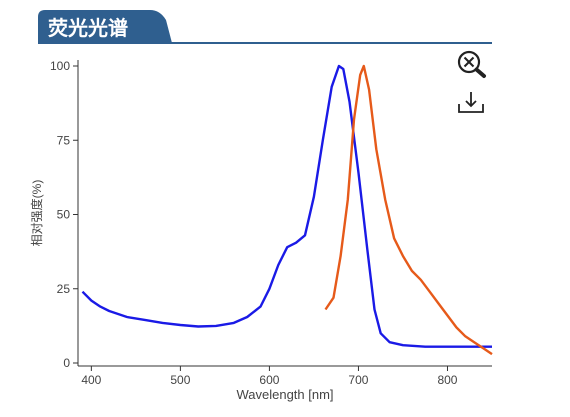  I want to click on download-icon, so click(471, 102).